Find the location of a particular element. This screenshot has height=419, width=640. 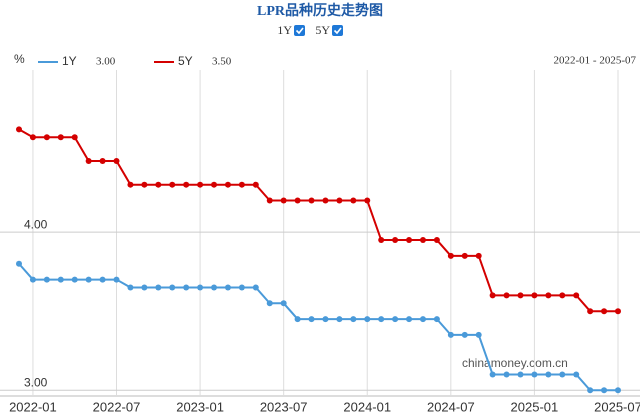

toggle-label: 1Y is located at coordinates (284, 30).